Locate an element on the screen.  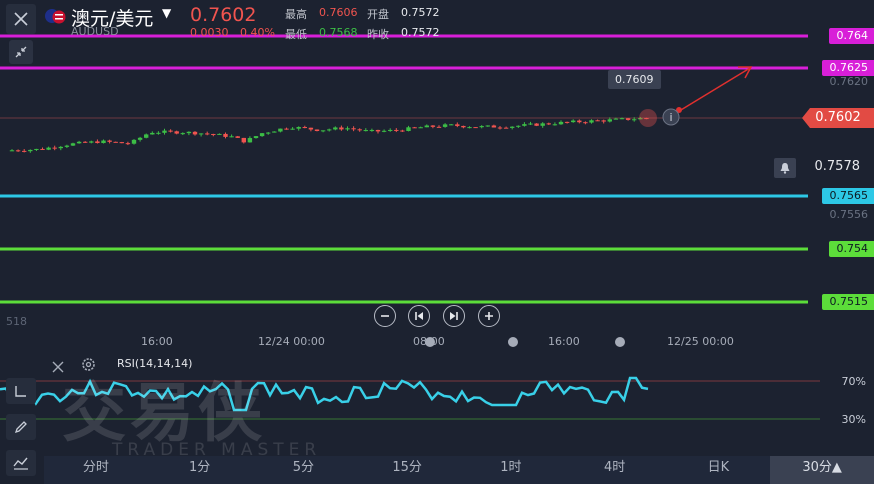
jump-end-button is located at coordinates (454, 316).